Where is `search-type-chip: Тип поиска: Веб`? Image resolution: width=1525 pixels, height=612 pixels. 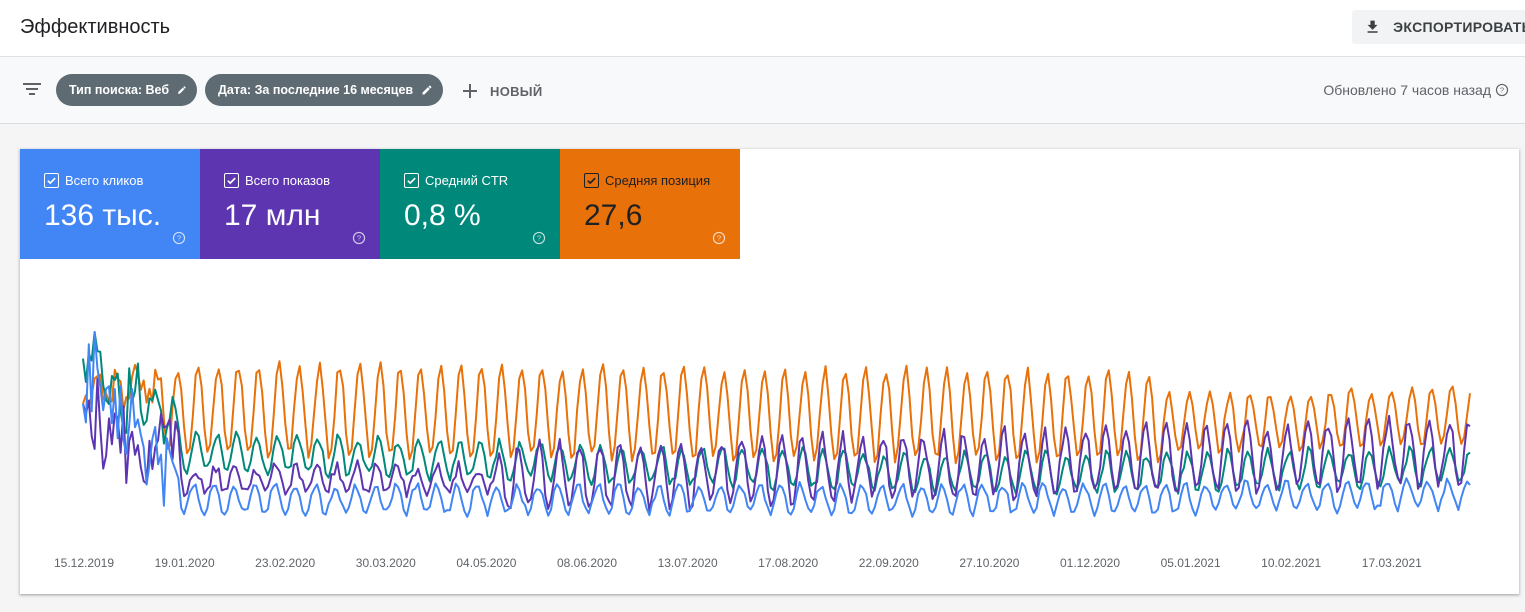
search-type-chip: Тип поиска: Веб is located at coordinates (126, 90).